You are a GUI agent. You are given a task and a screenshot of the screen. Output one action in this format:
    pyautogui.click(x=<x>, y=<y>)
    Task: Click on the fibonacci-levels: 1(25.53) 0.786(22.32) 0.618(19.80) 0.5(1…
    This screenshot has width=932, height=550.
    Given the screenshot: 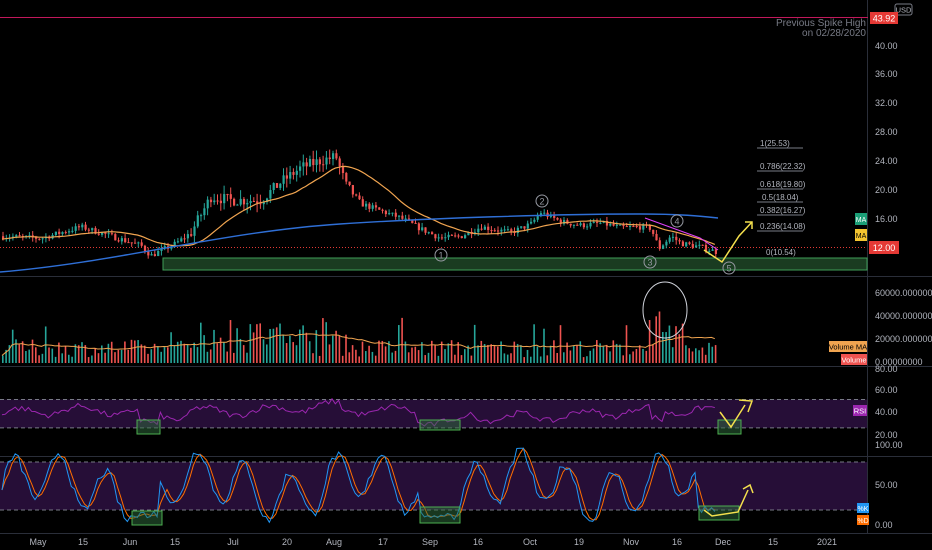 What is the action you would take?
    pyautogui.click(x=781, y=198)
    